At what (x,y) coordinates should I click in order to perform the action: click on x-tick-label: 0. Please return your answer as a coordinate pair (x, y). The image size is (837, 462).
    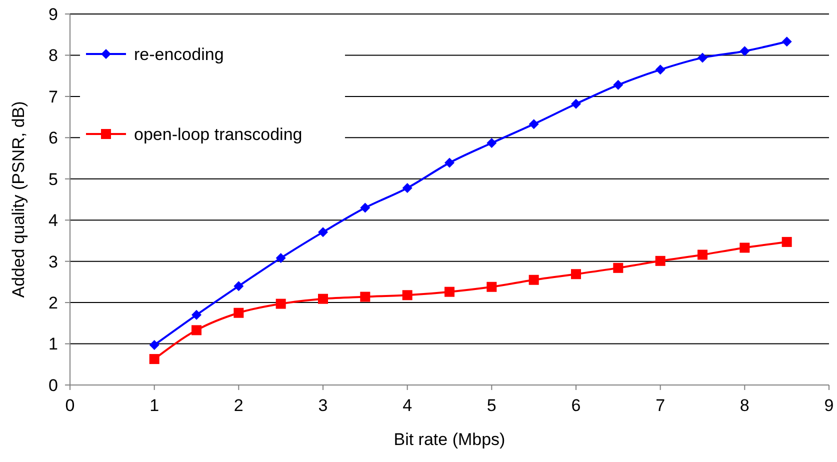
    Looking at the image, I should click on (70, 405).